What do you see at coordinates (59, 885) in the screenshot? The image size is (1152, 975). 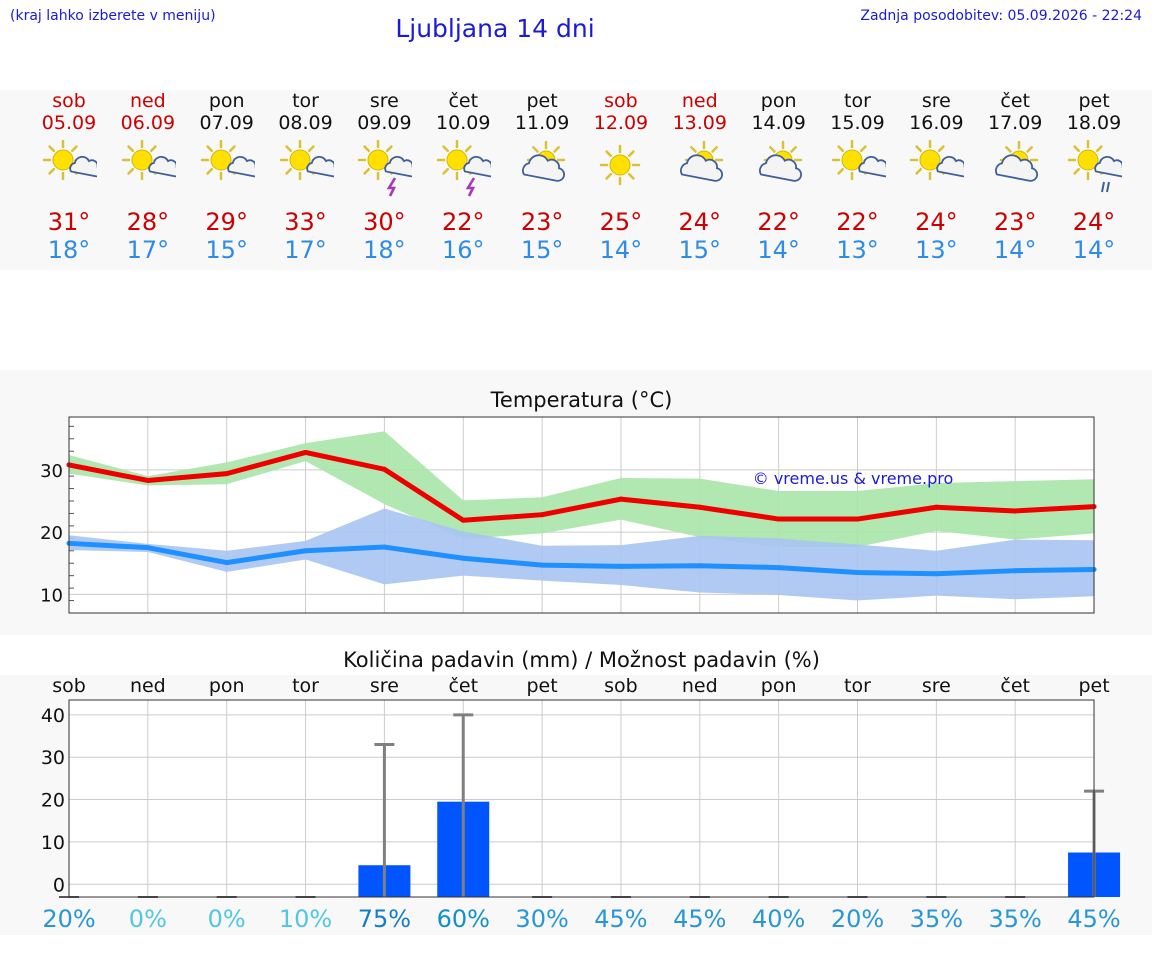 I see `y-tick-label: 0` at bounding box center [59, 885].